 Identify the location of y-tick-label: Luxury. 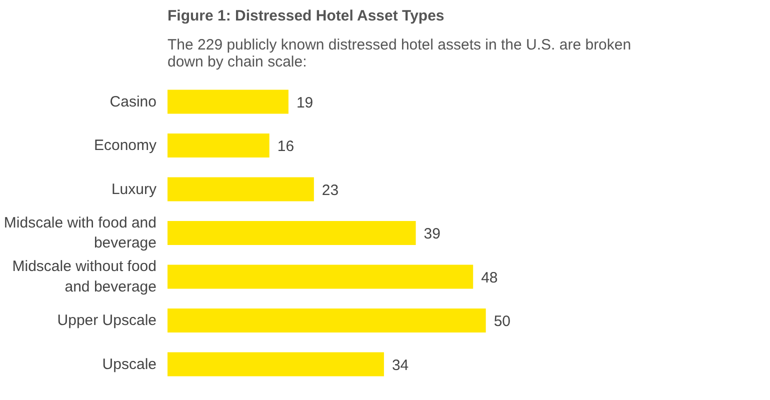
(134, 189).